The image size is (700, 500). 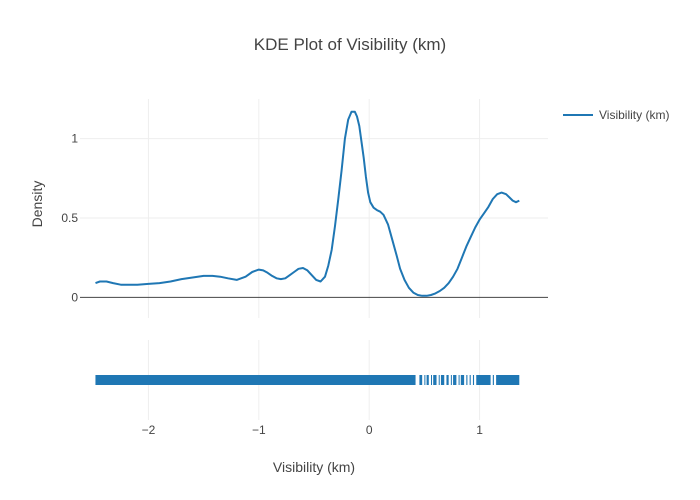 I want to click on x-tick-label: −2, so click(x=149, y=430).